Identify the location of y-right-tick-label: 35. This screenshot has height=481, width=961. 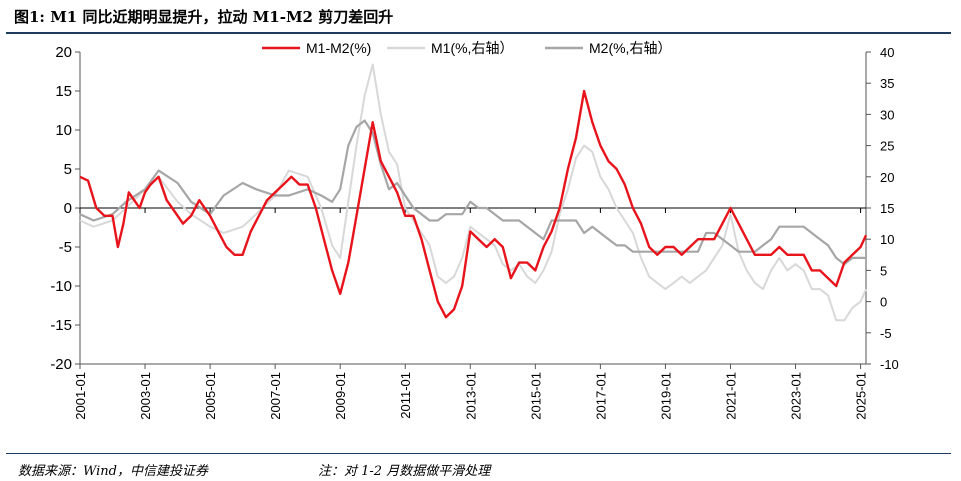
(887, 83).